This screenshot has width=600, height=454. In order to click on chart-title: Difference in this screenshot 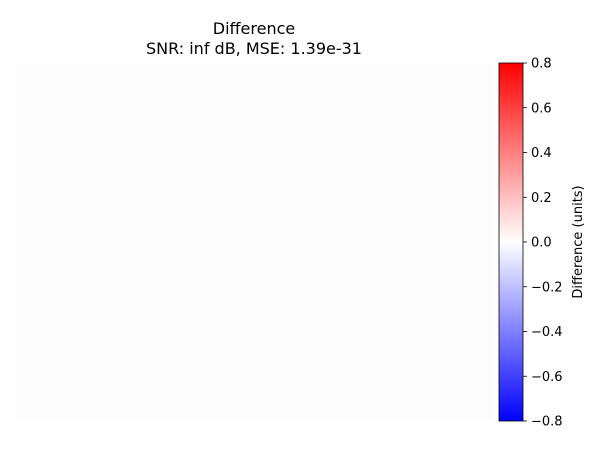, I will do `click(254, 28)`.